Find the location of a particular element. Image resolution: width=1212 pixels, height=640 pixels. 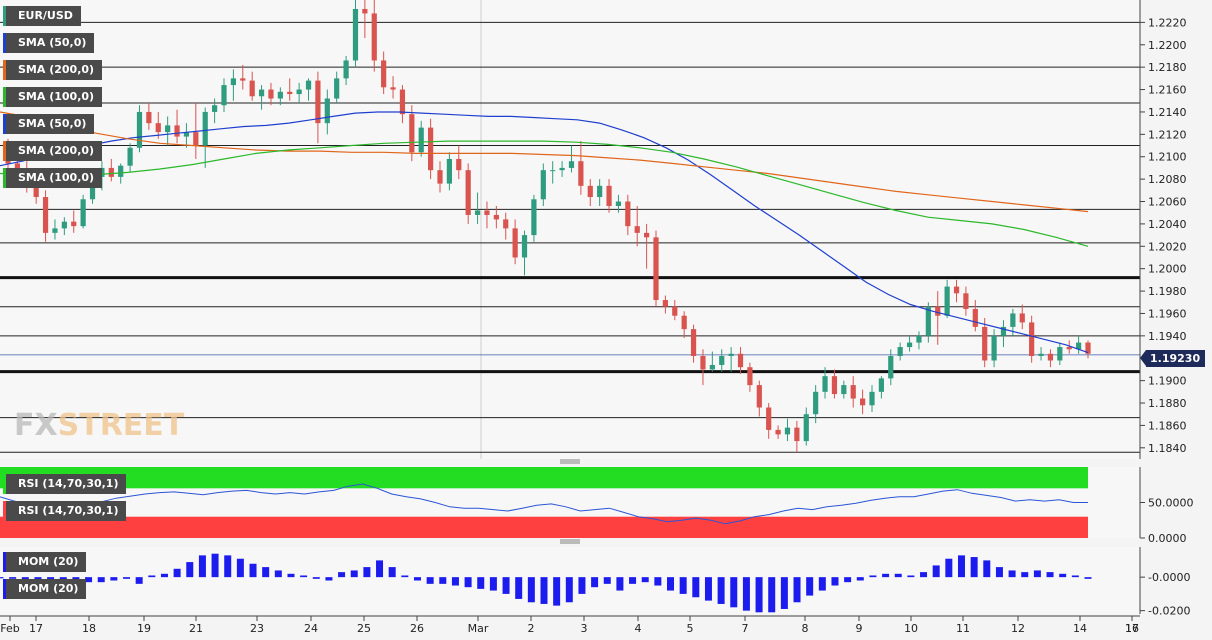

indicator-label: EUR/USD is located at coordinates (42, 16).